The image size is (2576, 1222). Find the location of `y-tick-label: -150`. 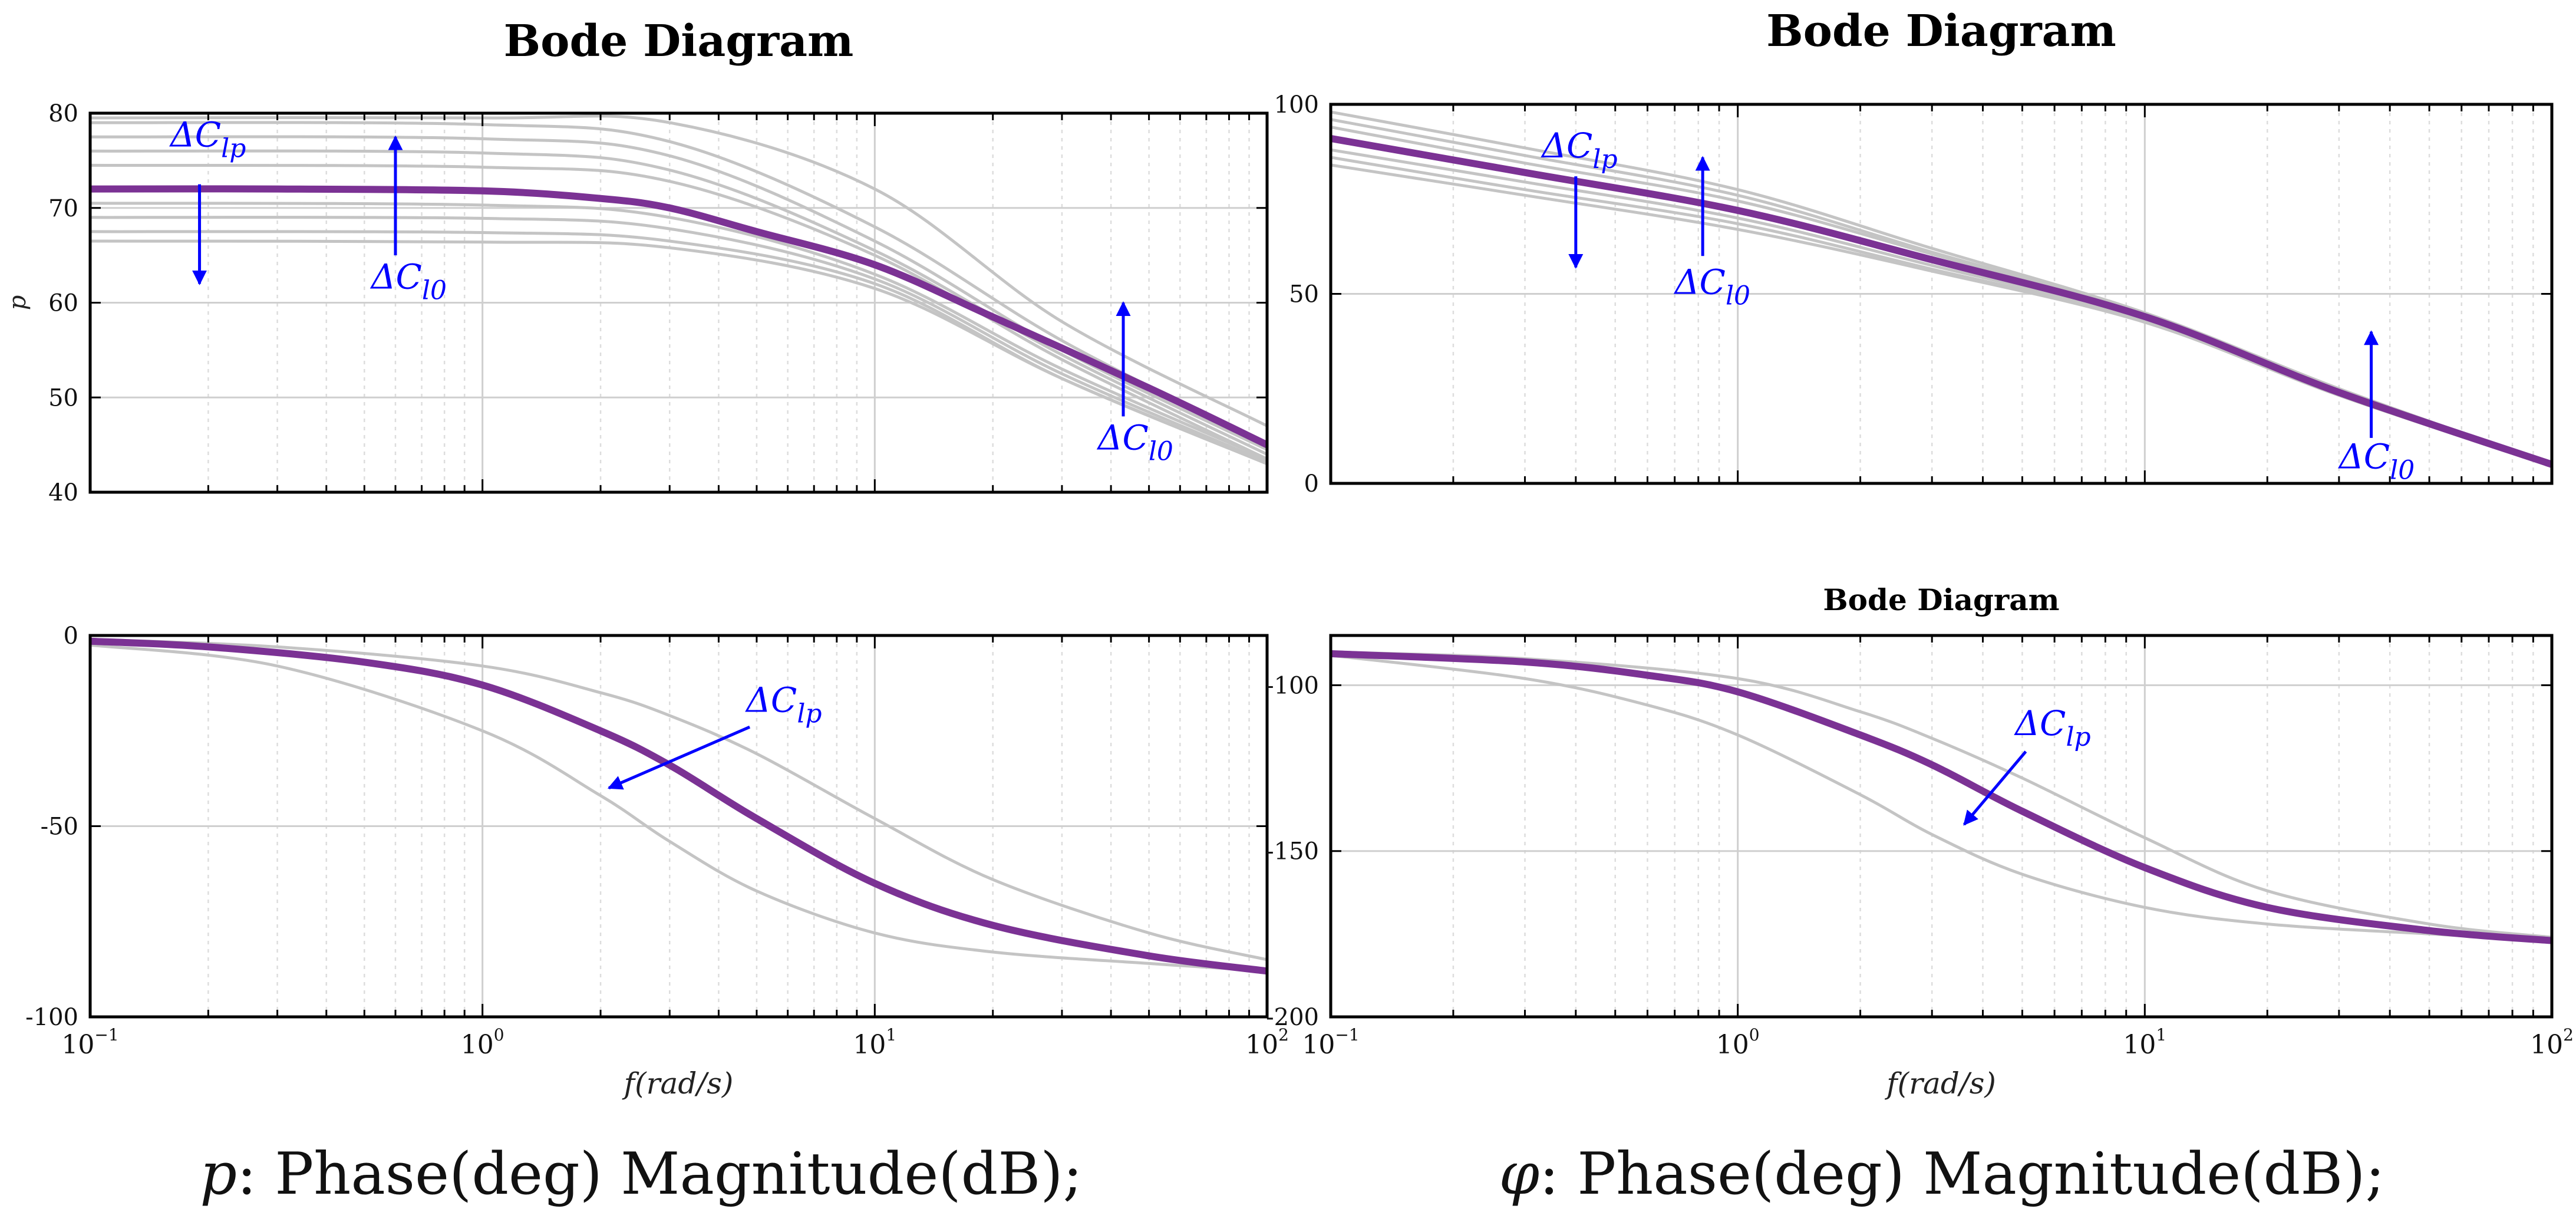

y-tick-label: -150 is located at coordinates (1293, 851).